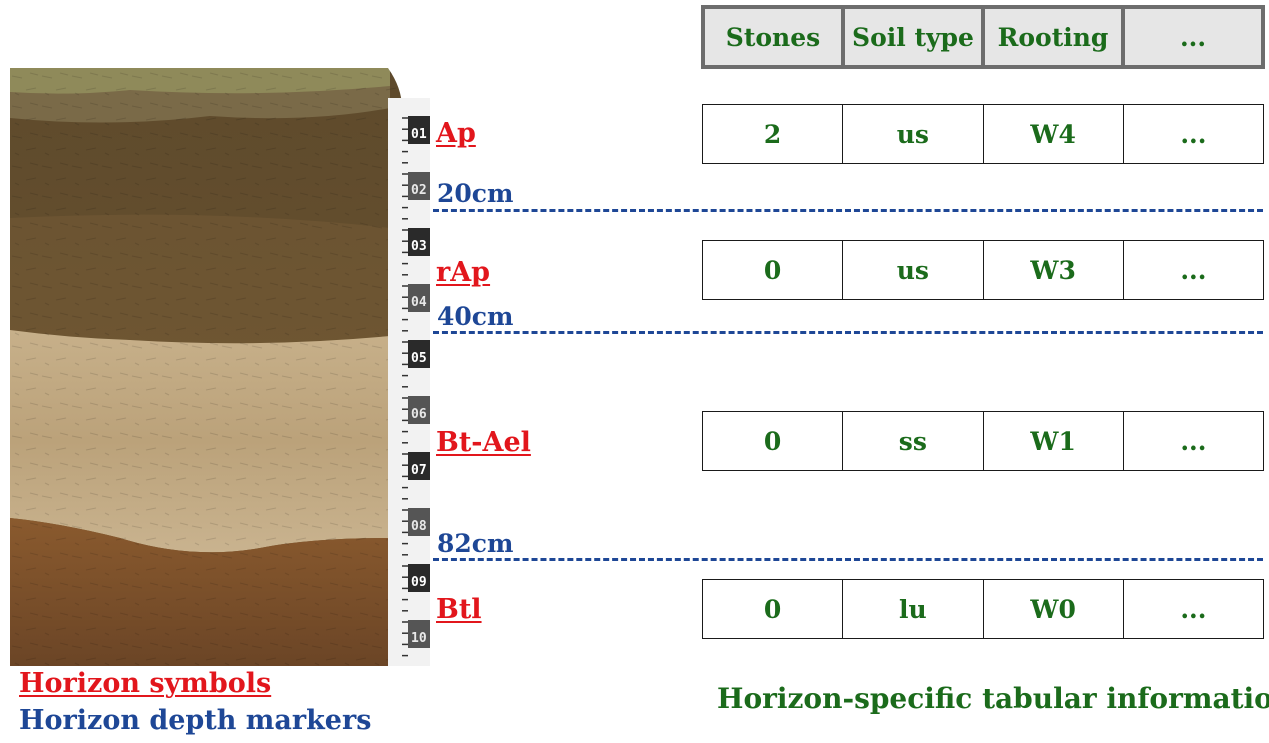  I want to click on ruler-label: 10, so click(419, 638).